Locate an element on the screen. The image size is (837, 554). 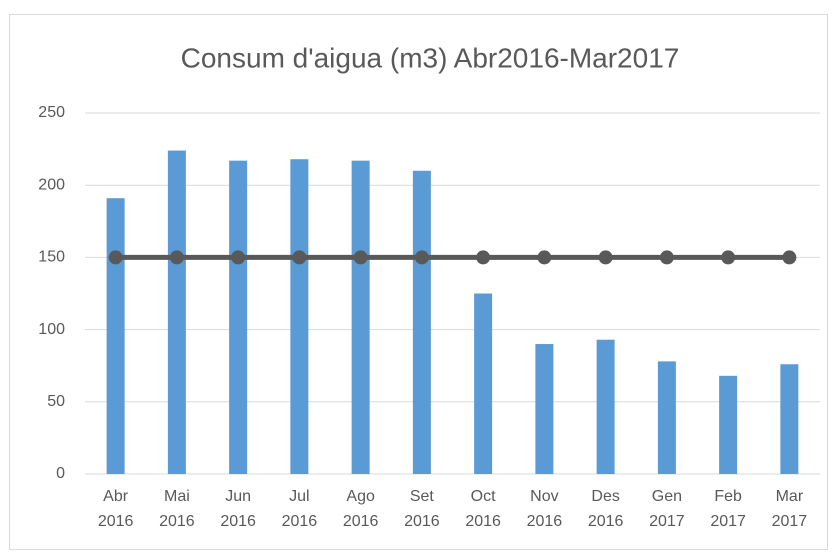
x-tick-label: Feb is located at coordinates (728, 496).